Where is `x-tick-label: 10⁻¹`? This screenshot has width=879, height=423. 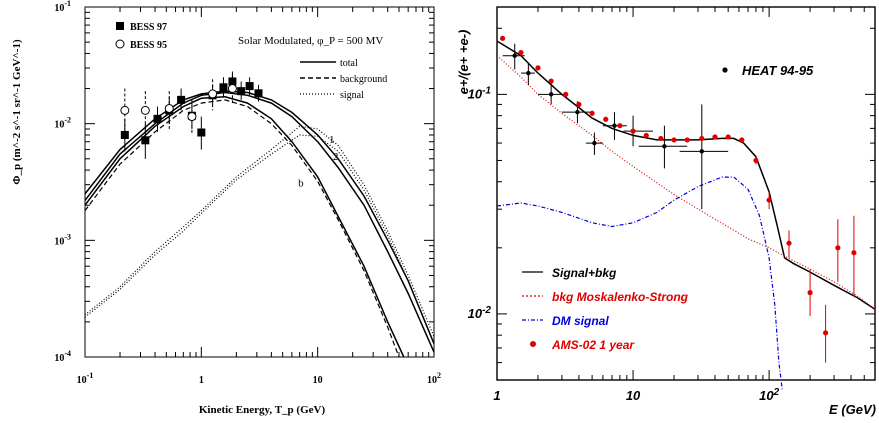
x-tick-label: 10⁻¹ is located at coordinates (85, 378).